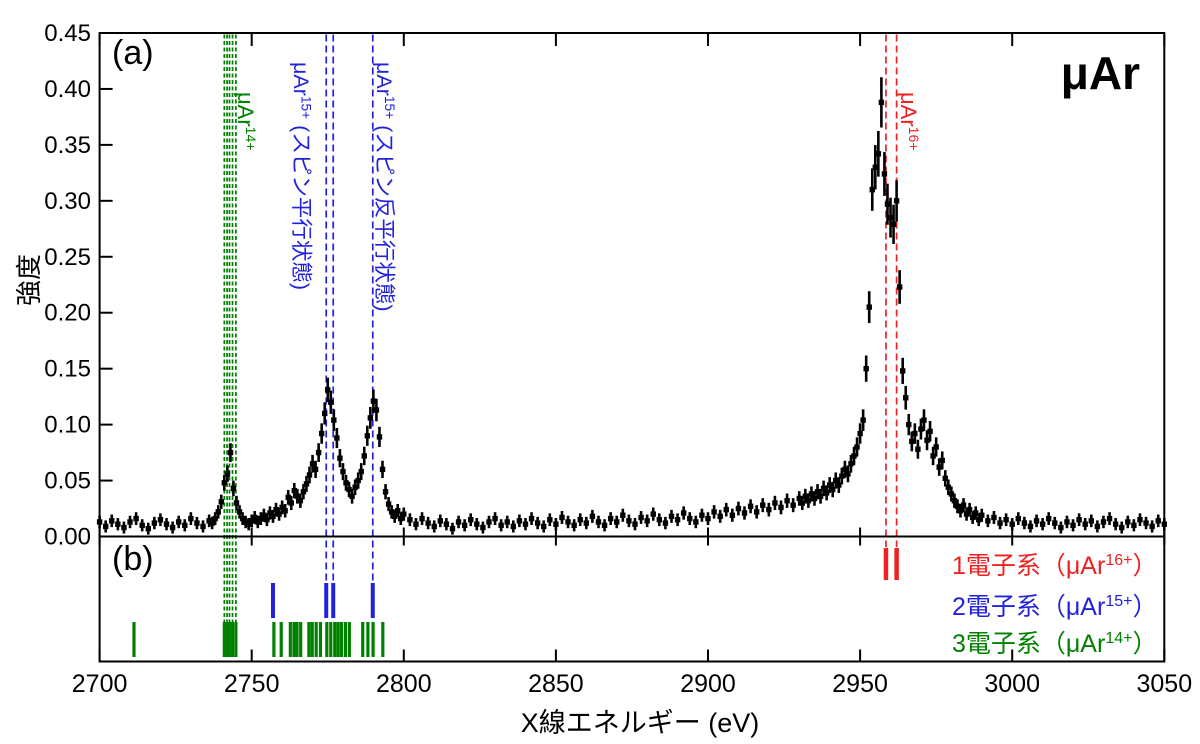 The height and width of the screenshot is (744, 1200). What do you see at coordinates (1100, 73) in the screenshot?
I see `figure-title: μAr` at bounding box center [1100, 73].